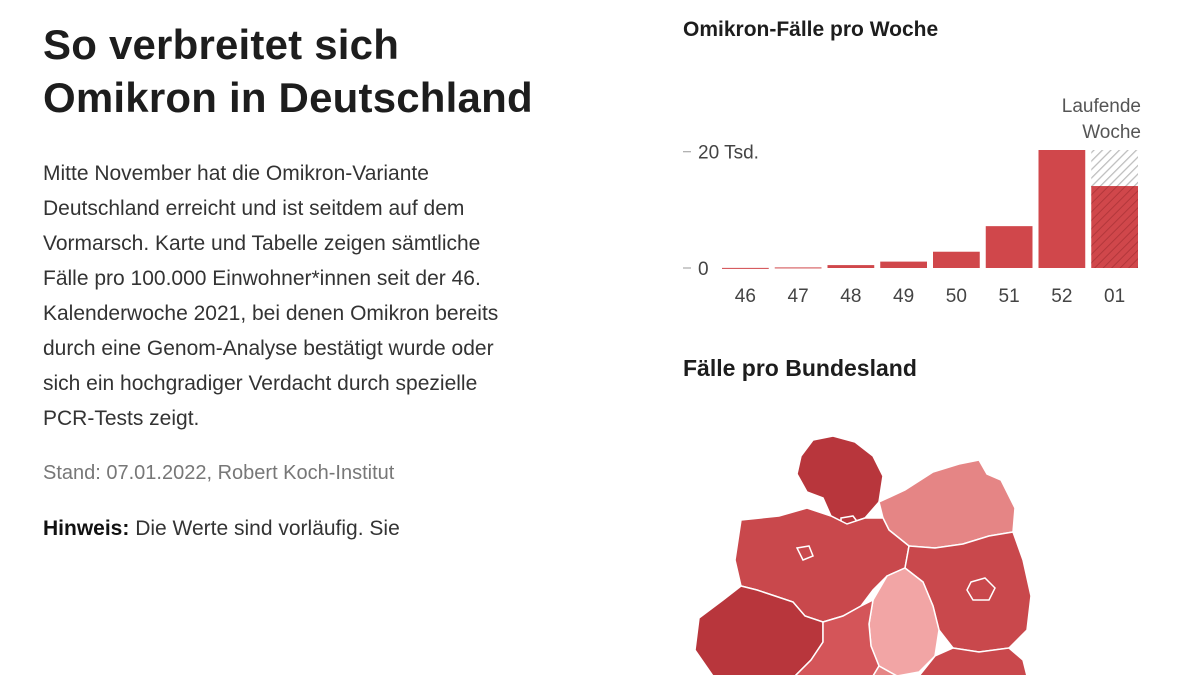  Describe the element at coordinates (981, 589) in the screenshot. I see `state-berlin` at that location.